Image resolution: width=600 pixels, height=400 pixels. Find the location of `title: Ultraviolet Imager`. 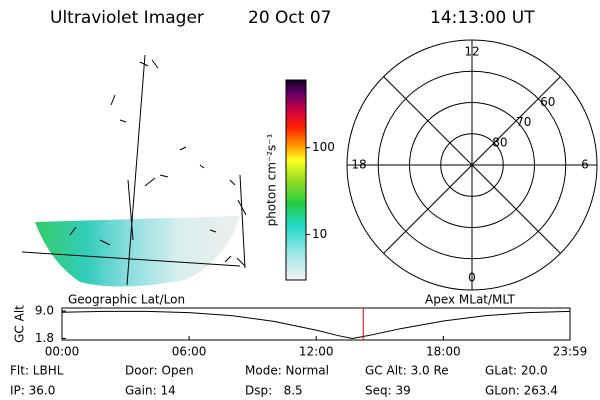

title: Ultraviolet Imager is located at coordinates (127, 18).